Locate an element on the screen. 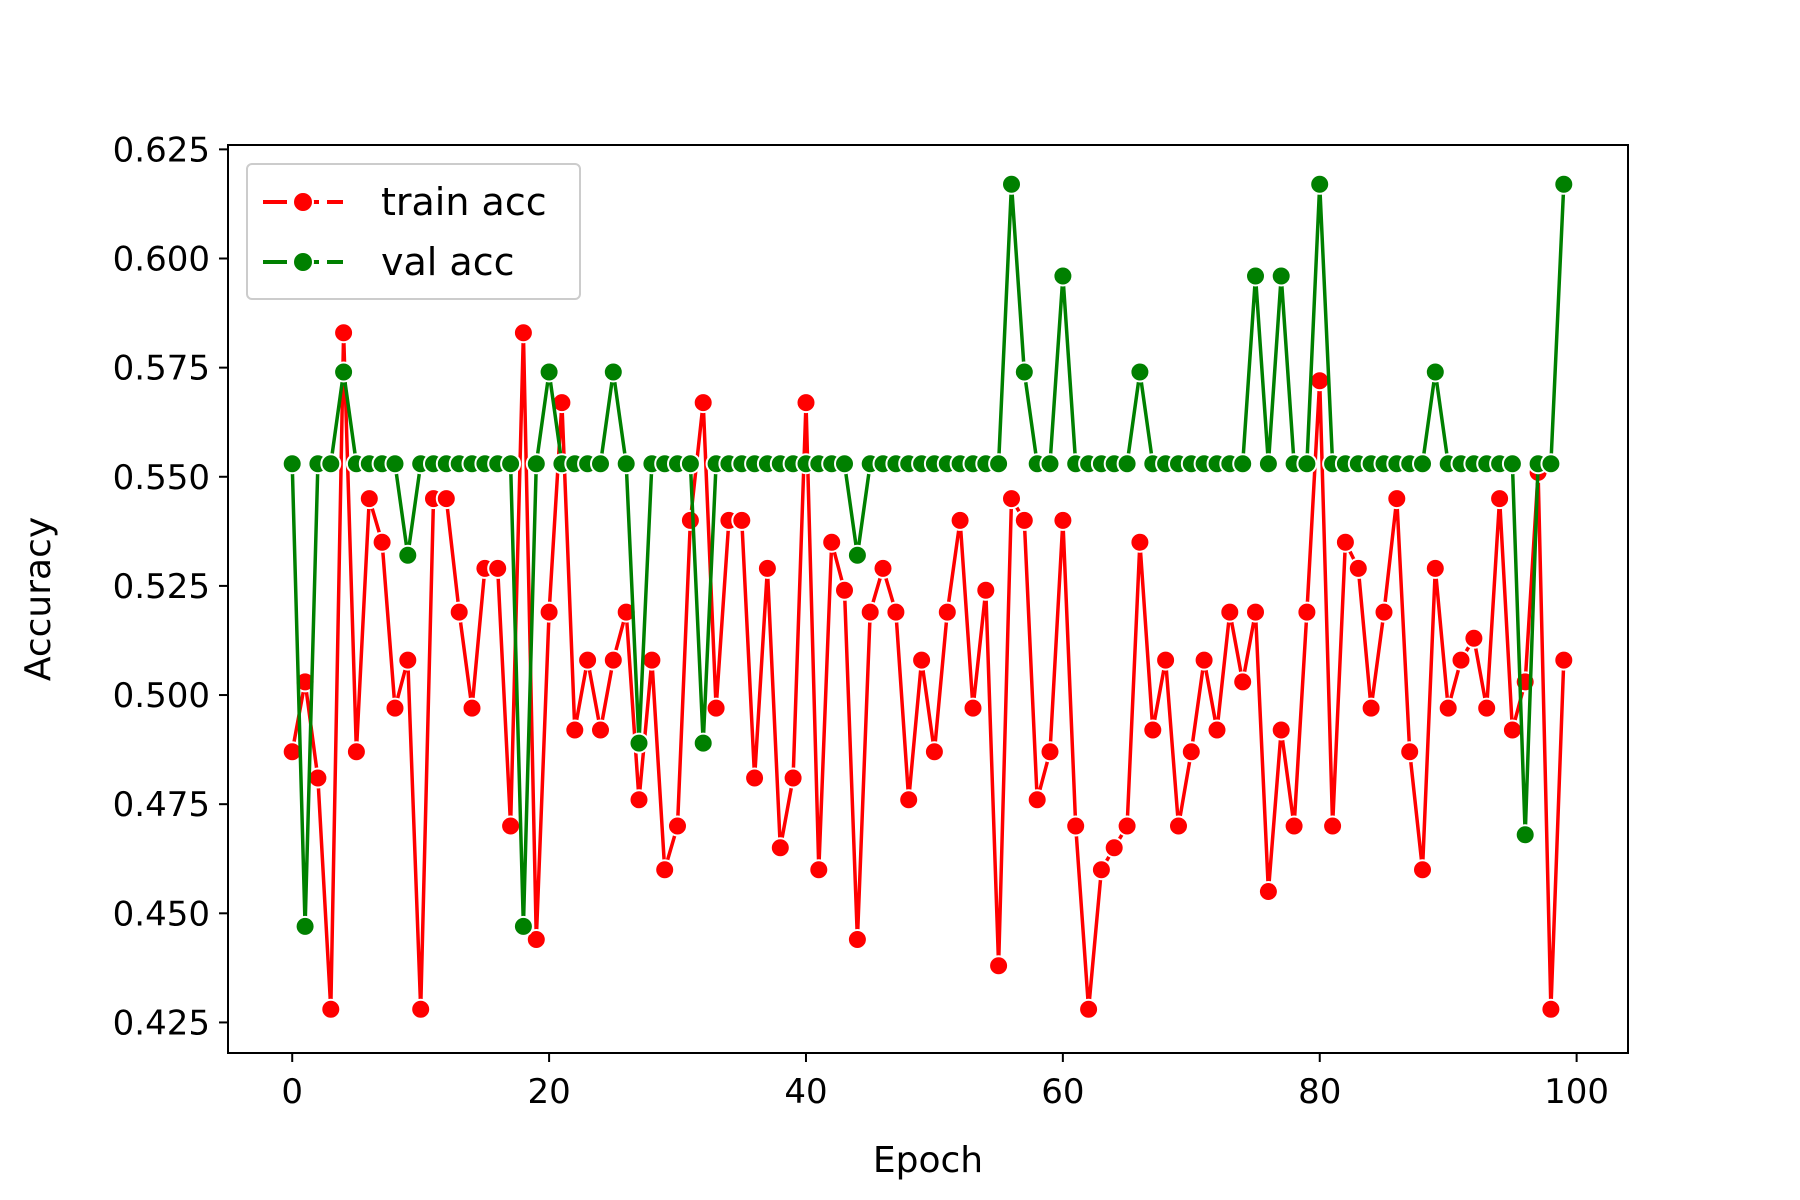 This screenshot has width=1800, height=1200. legend-marker is located at coordinates (303, 262).